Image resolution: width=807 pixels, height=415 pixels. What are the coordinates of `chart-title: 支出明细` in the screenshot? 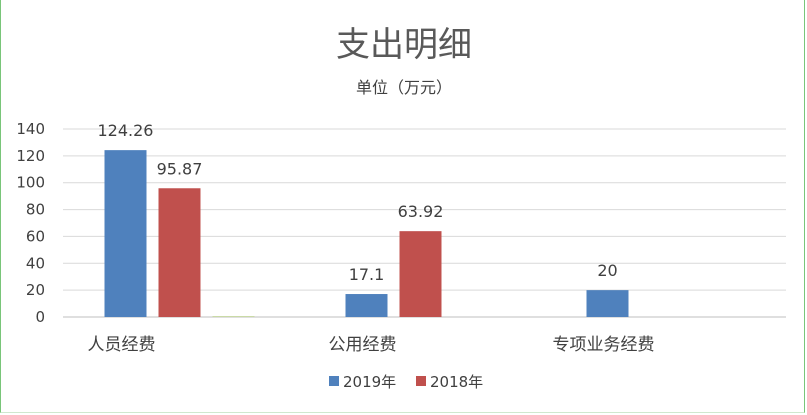 It's located at (404, 45).